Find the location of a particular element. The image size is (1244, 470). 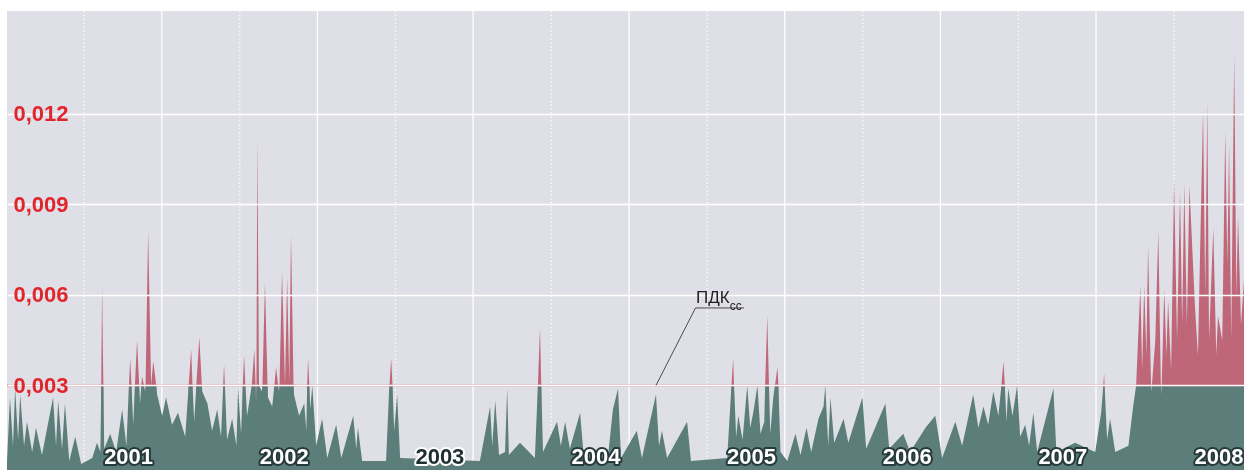

x-tick-label: 2005 is located at coordinates (752, 456).